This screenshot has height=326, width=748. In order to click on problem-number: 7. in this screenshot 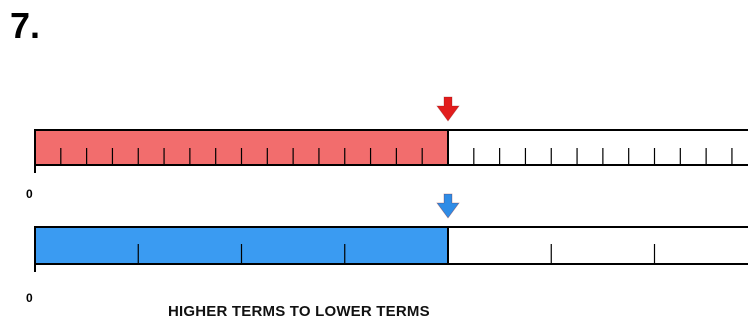, I will do `click(25, 25)`.